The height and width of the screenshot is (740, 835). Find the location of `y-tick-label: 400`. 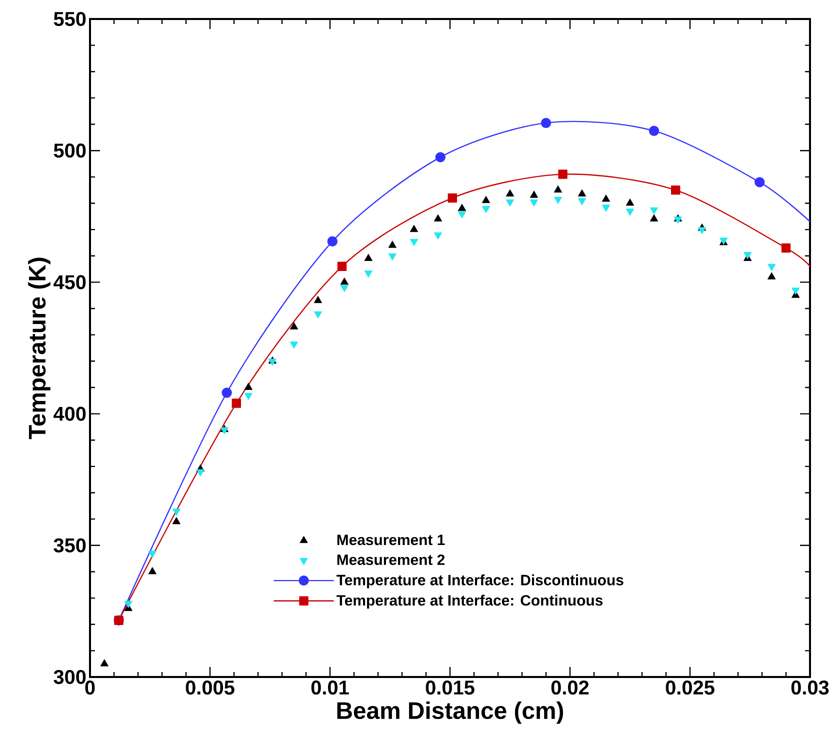

y-tick-label: 400 is located at coordinates (70, 413).